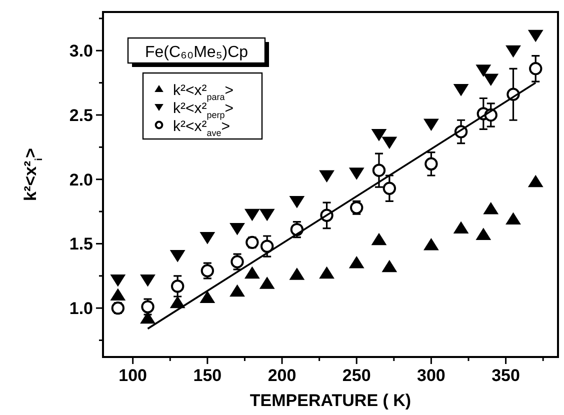 The height and width of the screenshot is (415, 564). I want to click on y-tick-label: 1.5, so click(81, 244).